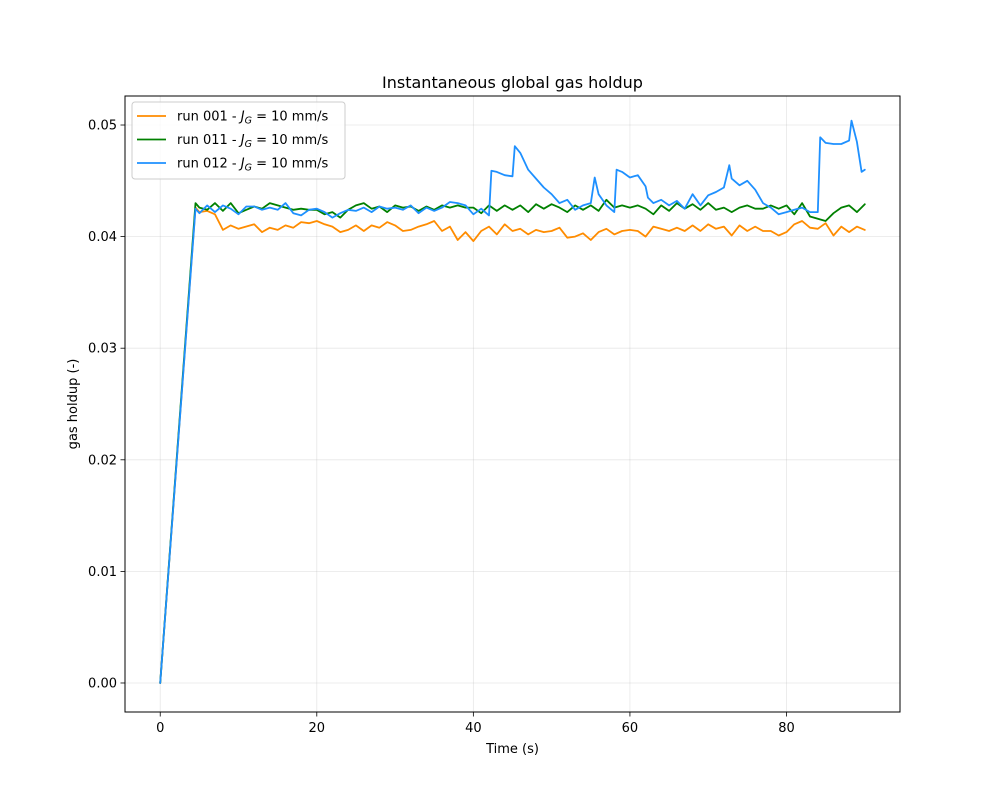 The width and height of the screenshot is (1000, 800). I want to click on chart-title: Instantaneous global gas holdup, so click(512, 82).